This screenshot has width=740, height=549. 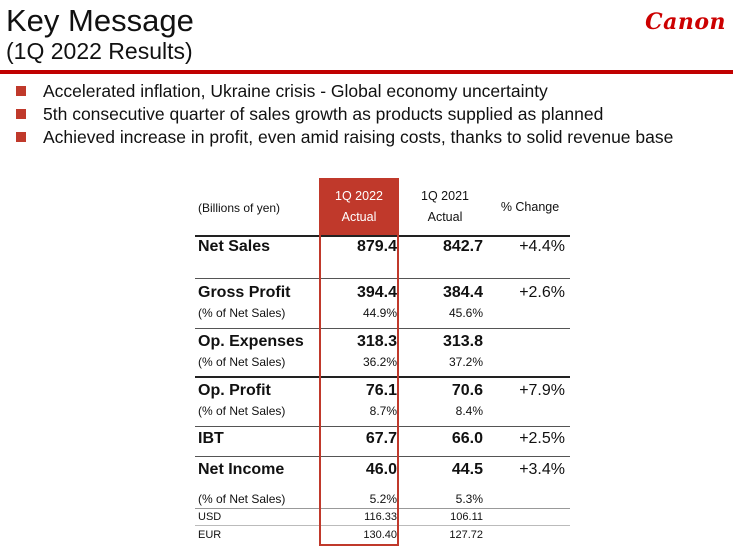 I want to click on row-label: IBT, so click(x=211, y=438).